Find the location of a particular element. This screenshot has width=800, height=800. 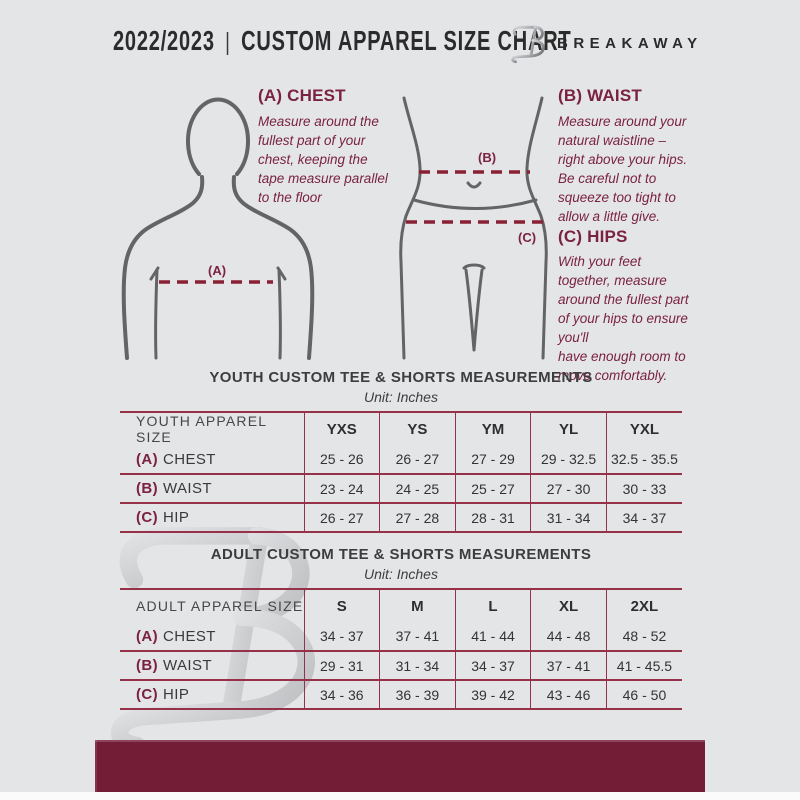

waist-figure-label: (B) is located at coordinates (487, 157).